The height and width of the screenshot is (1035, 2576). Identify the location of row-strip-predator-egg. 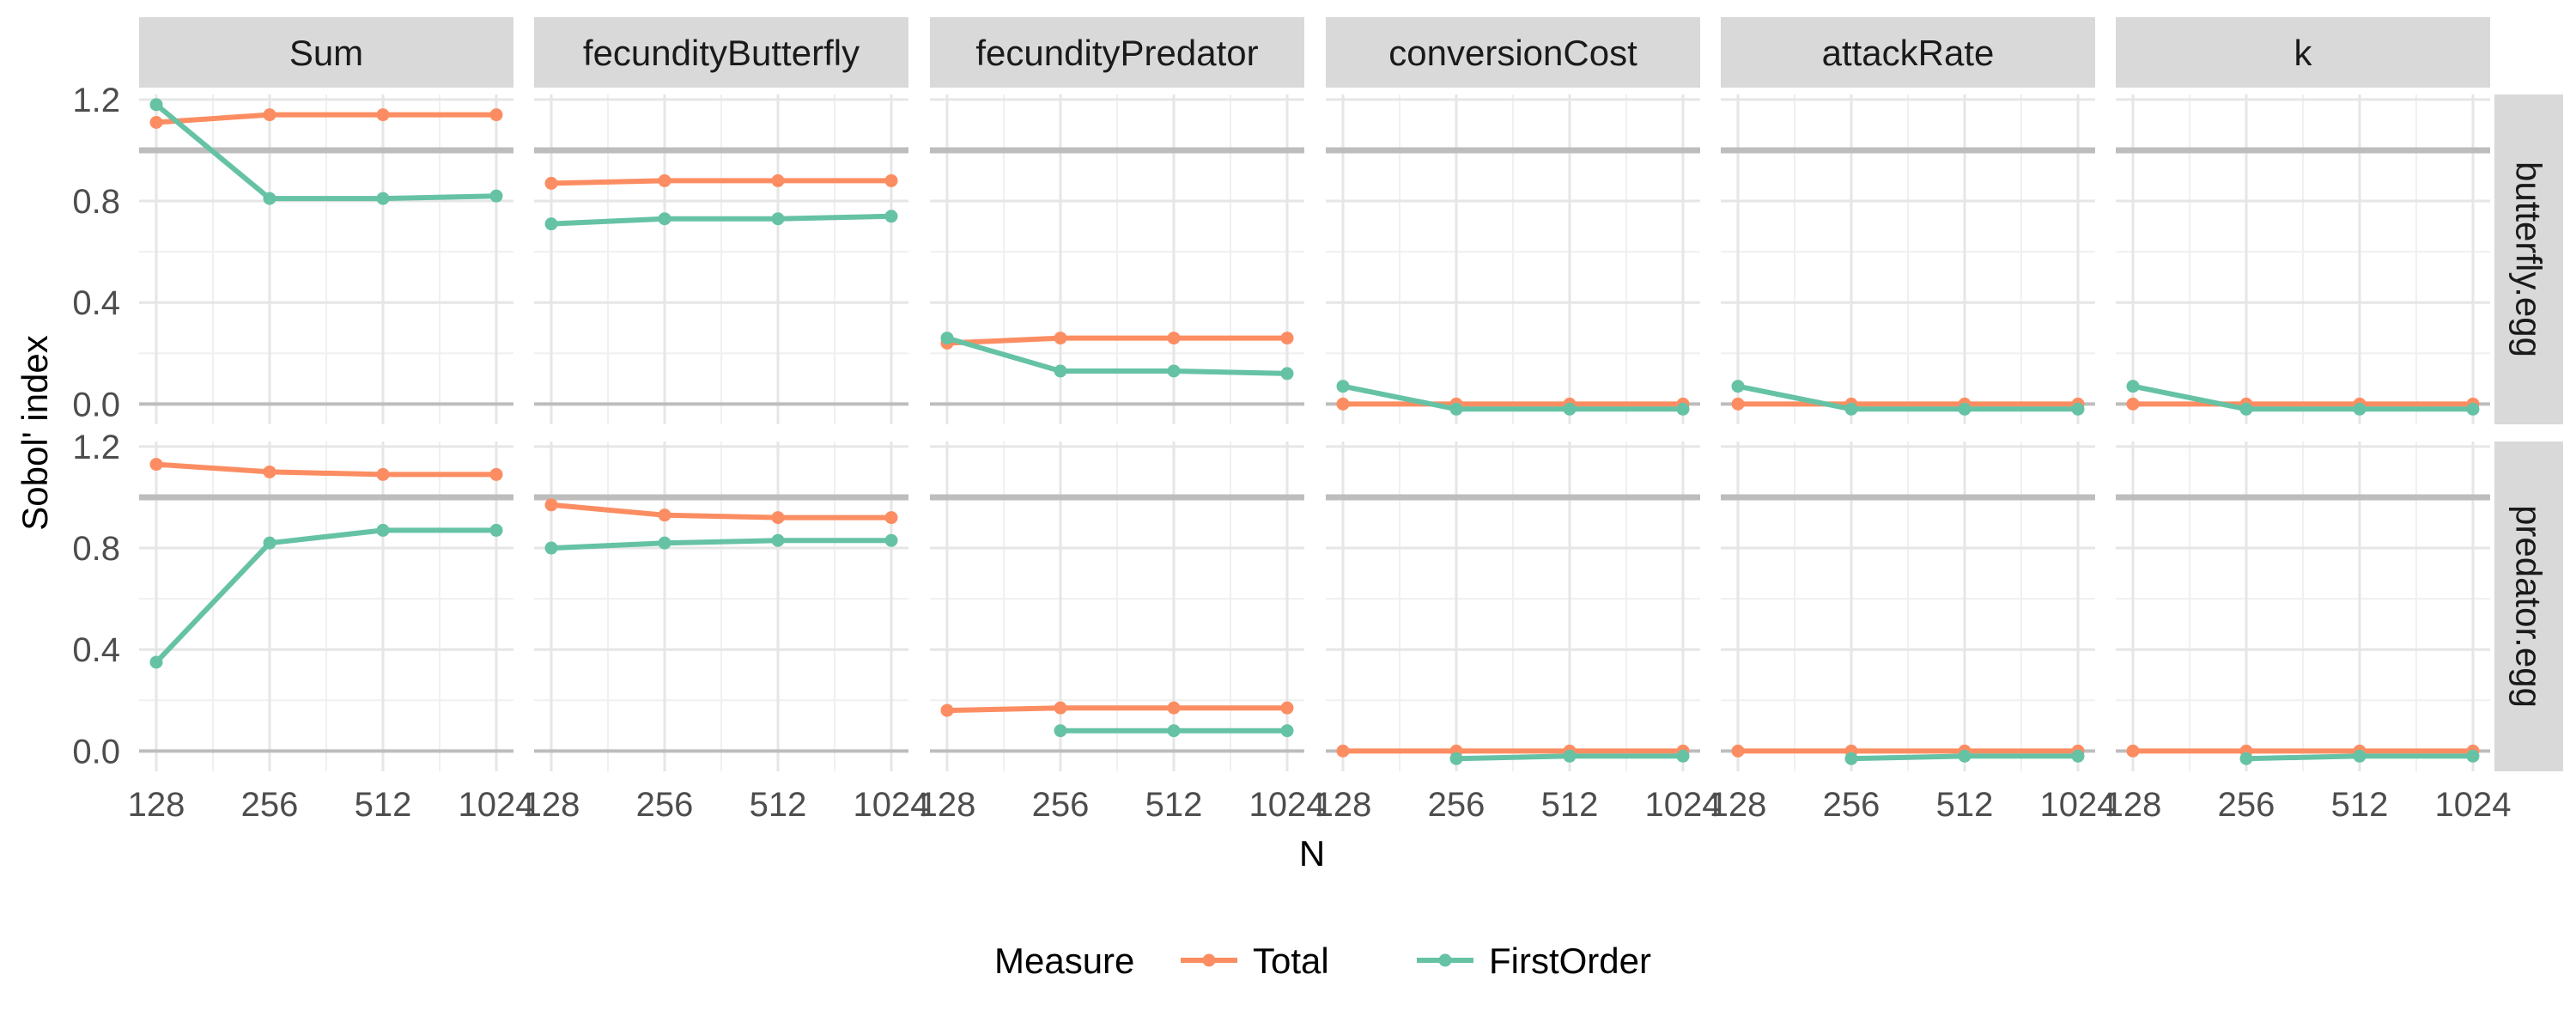
(2529, 606).